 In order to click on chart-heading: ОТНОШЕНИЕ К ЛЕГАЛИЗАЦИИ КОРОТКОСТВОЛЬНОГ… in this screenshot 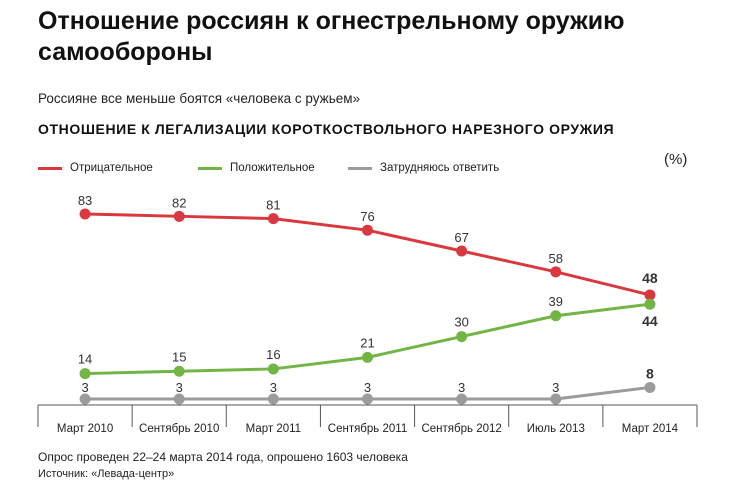, I will do `click(326, 129)`.